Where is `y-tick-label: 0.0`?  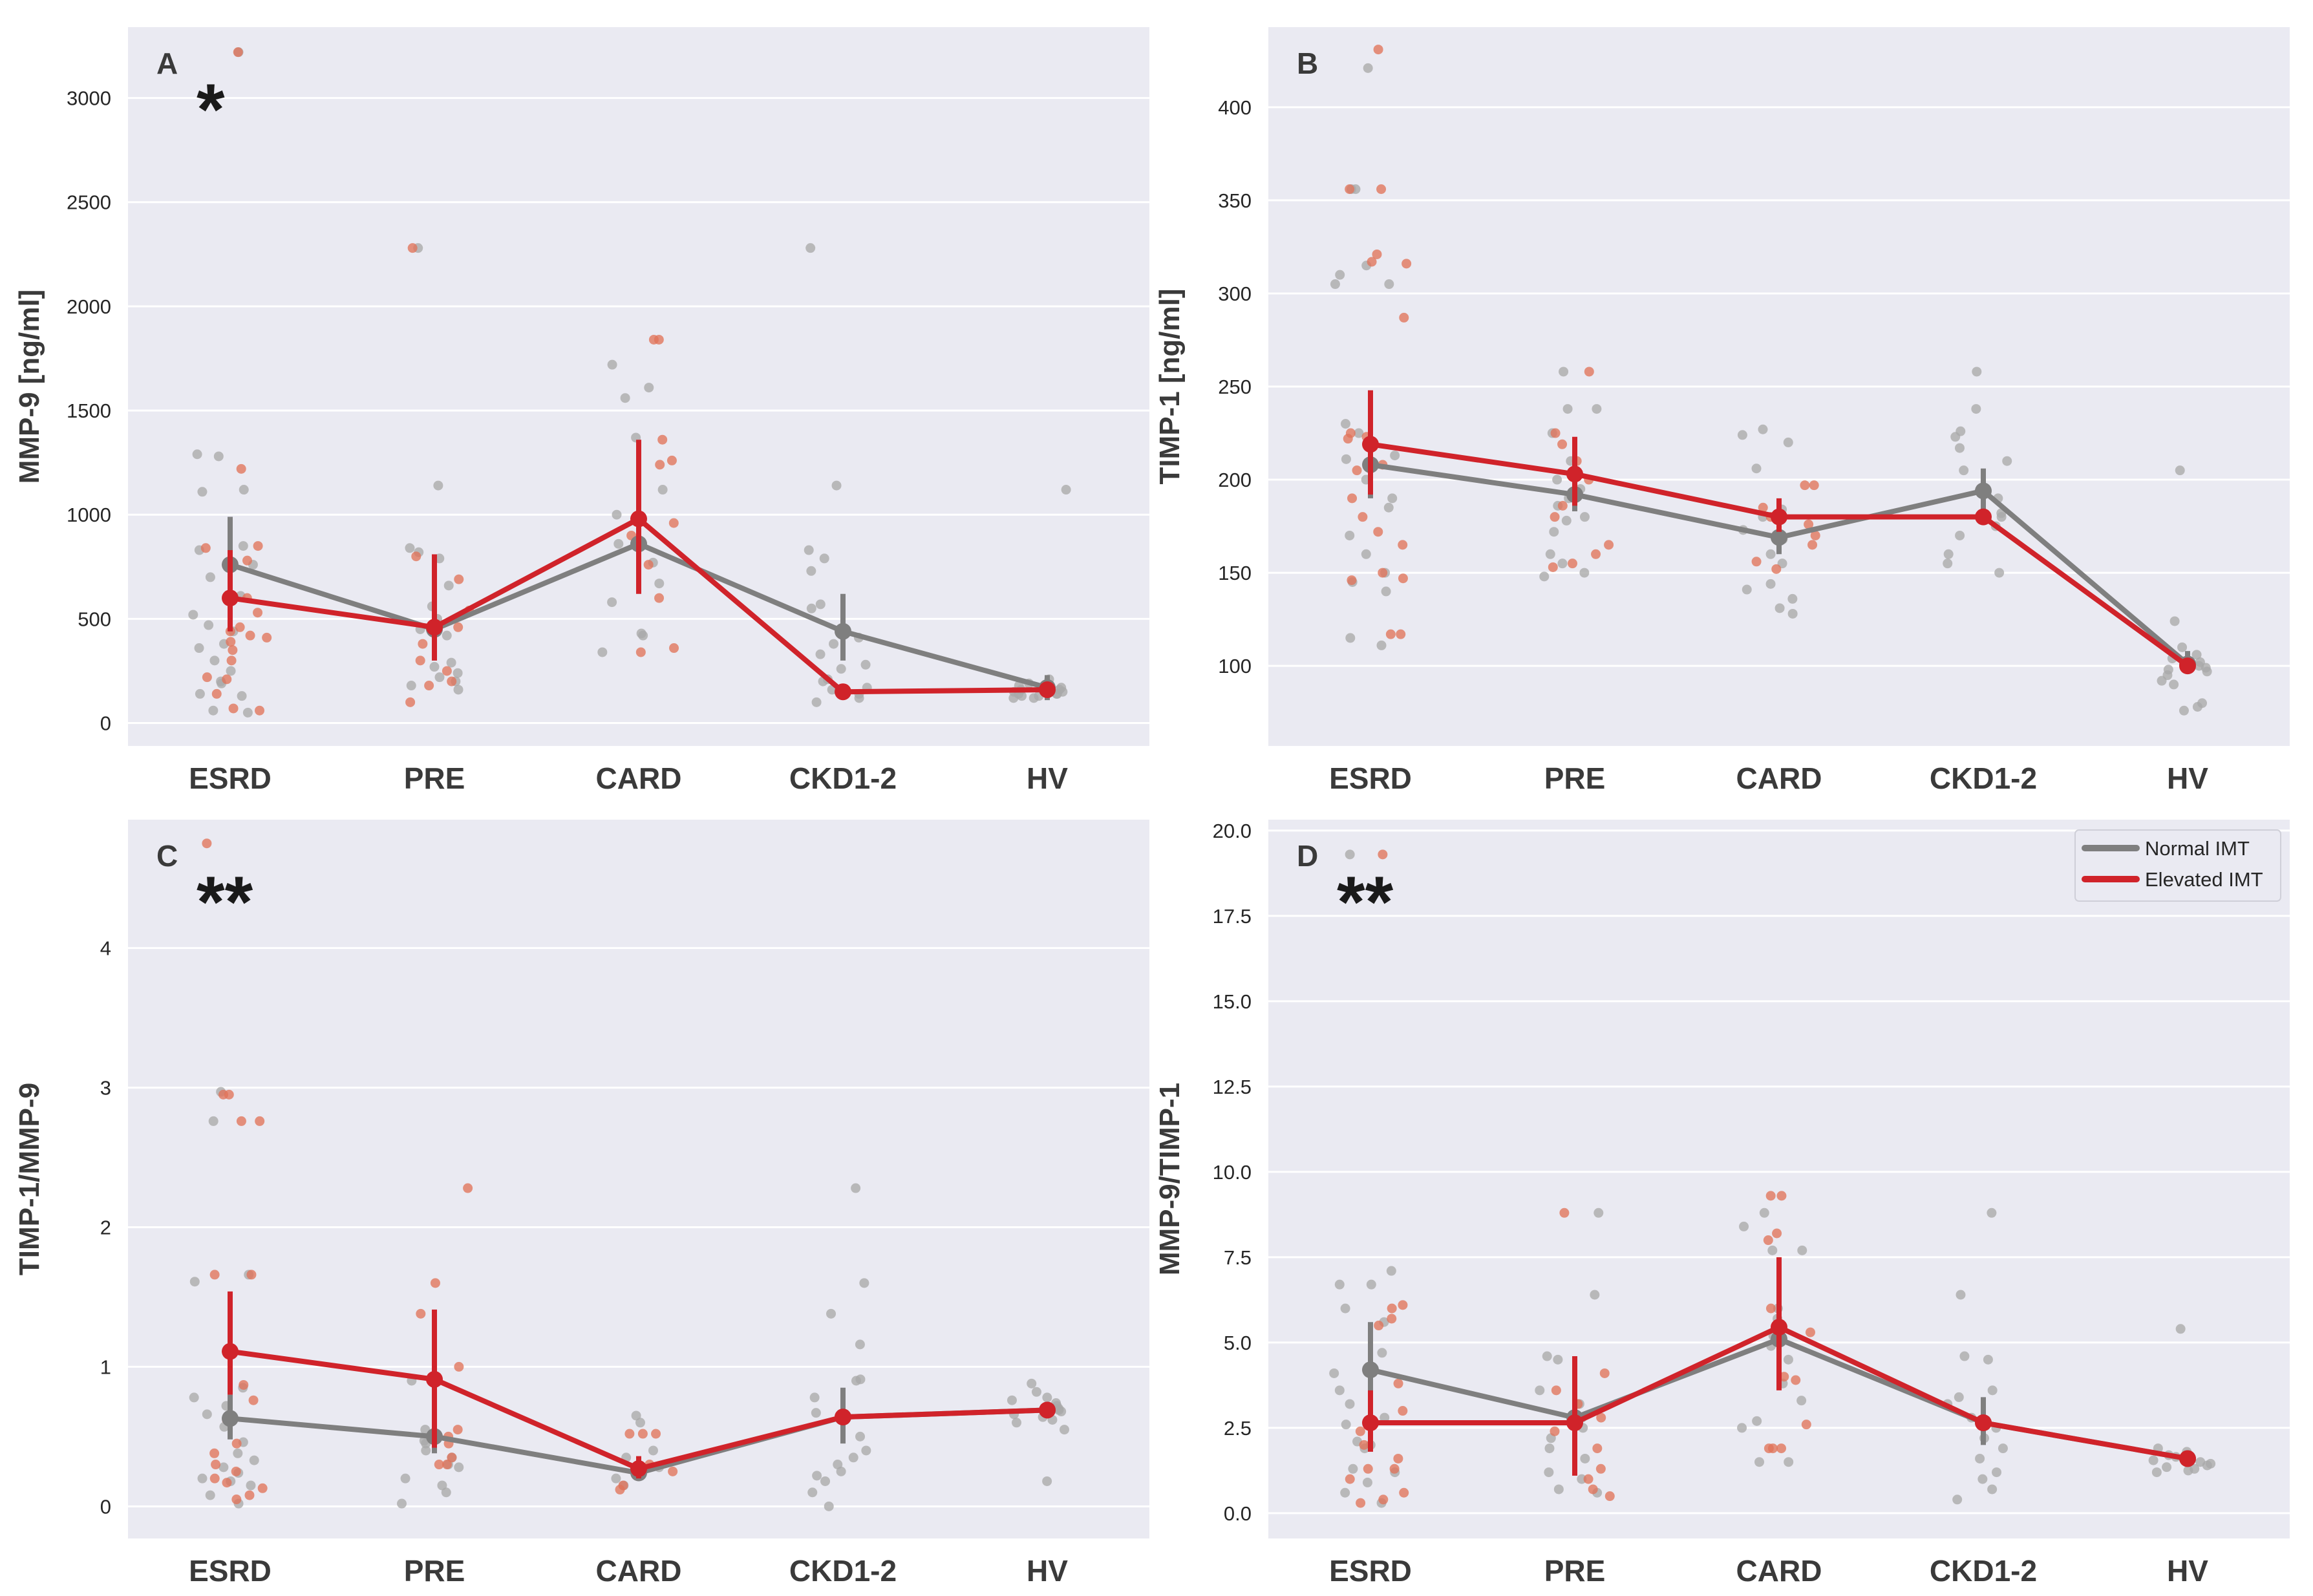 y-tick-label: 0.0 is located at coordinates (1238, 1513).